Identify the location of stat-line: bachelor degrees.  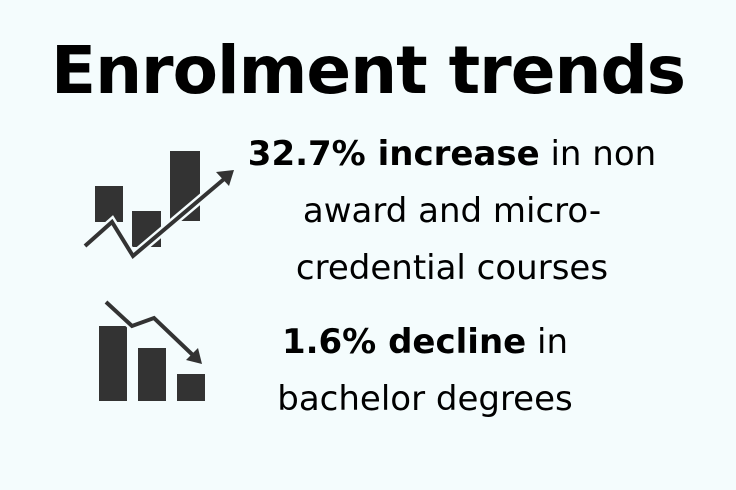
(425, 399).